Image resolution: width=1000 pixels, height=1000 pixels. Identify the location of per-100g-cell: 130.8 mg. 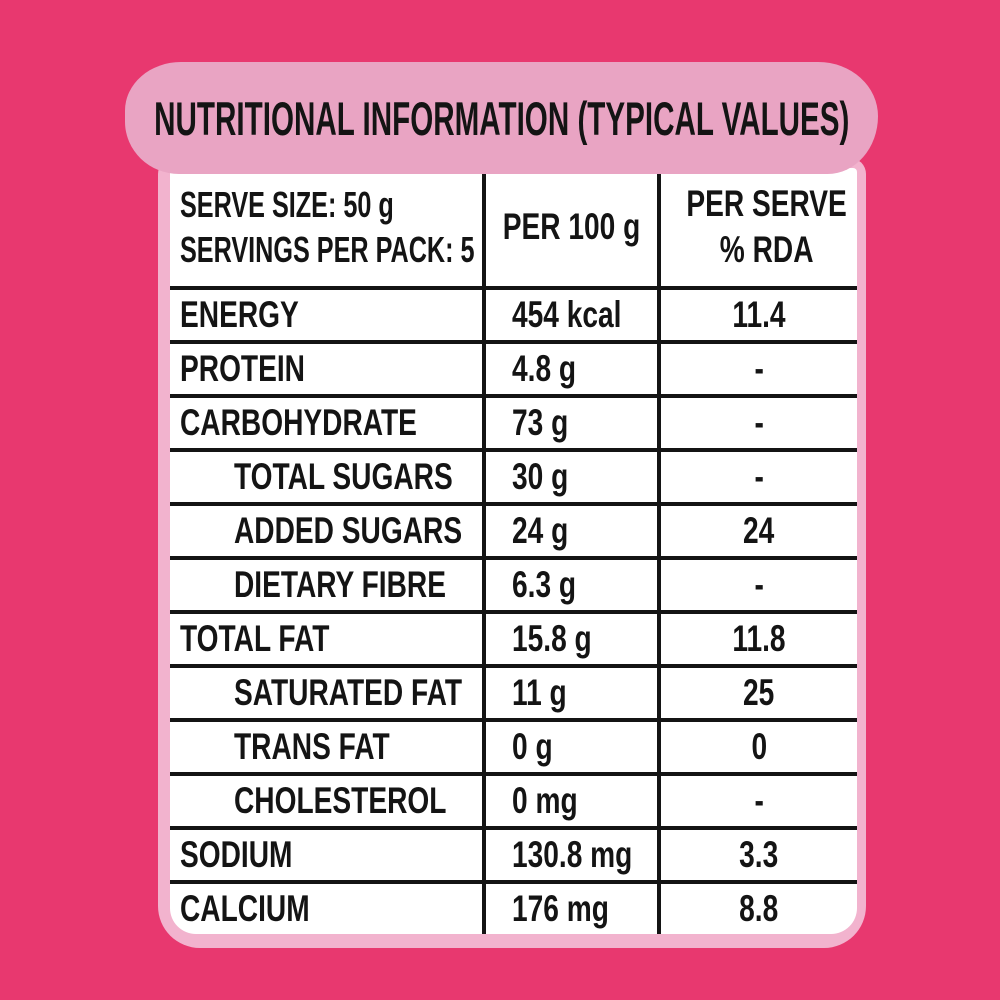
(569, 855).